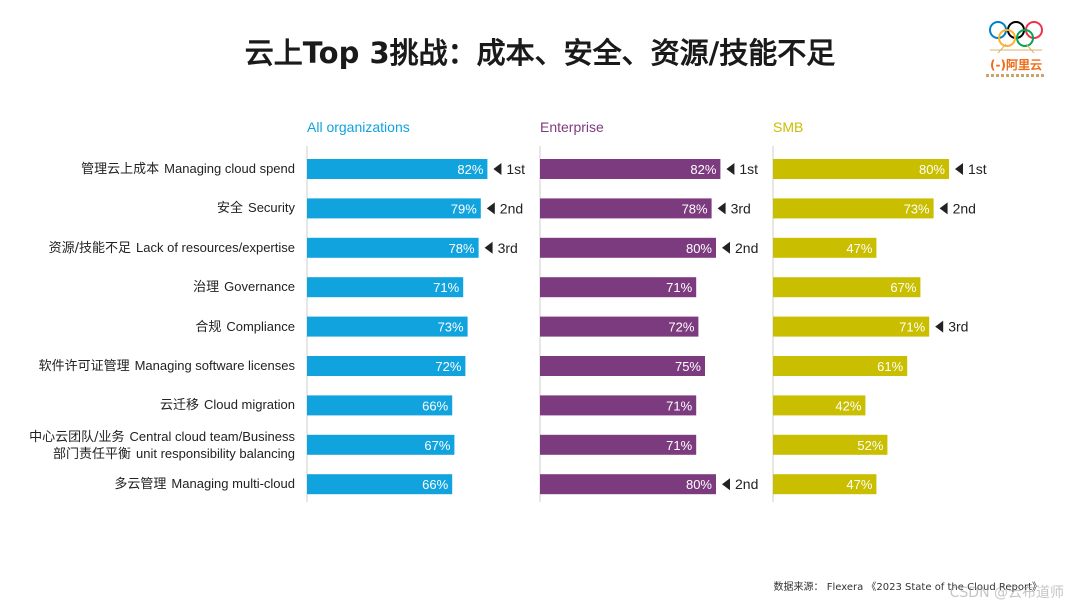  Describe the element at coordinates (572, 127) in the screenshot. I see `series-header: Enterprise` at that location.